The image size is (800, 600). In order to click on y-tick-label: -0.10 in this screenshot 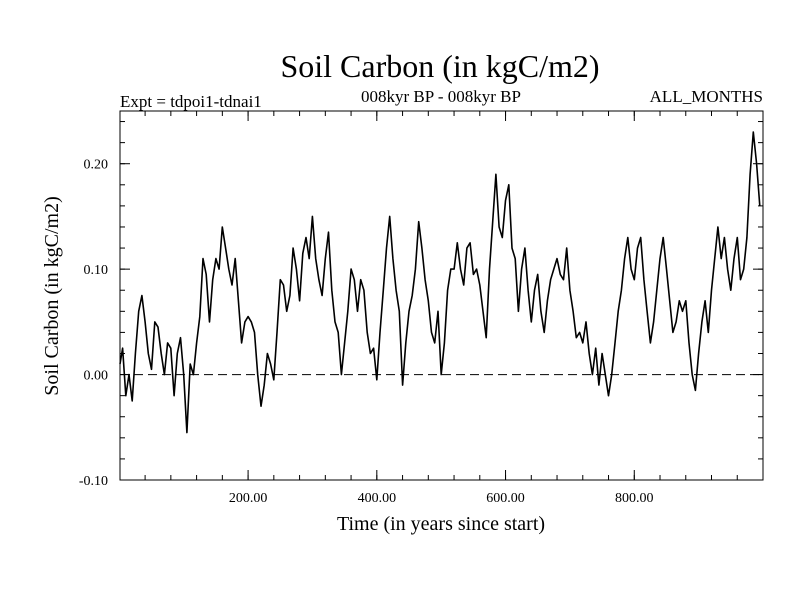, I will do `click(93, 481)`.